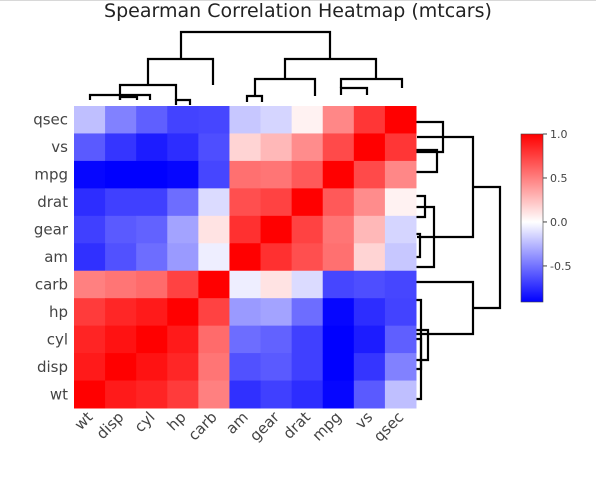 The height and width of the screenshot is (483, 596). I want to click on chart-title: Spearman Correlation Heatmap (mtcars), so click(298, 11).